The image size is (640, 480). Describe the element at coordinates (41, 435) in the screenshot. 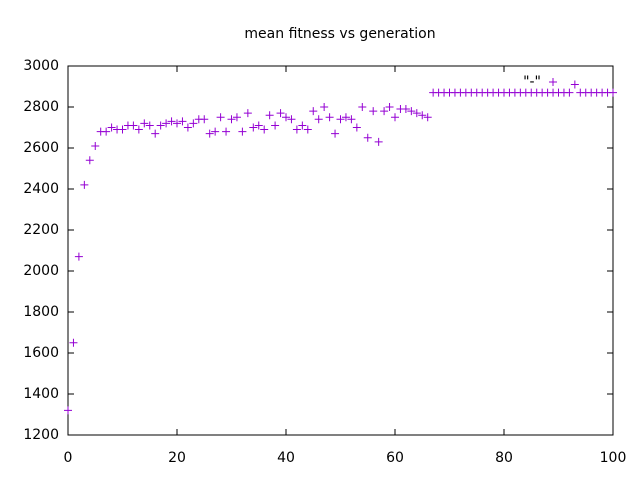

I see `y-tick-label: 1200` at that location.